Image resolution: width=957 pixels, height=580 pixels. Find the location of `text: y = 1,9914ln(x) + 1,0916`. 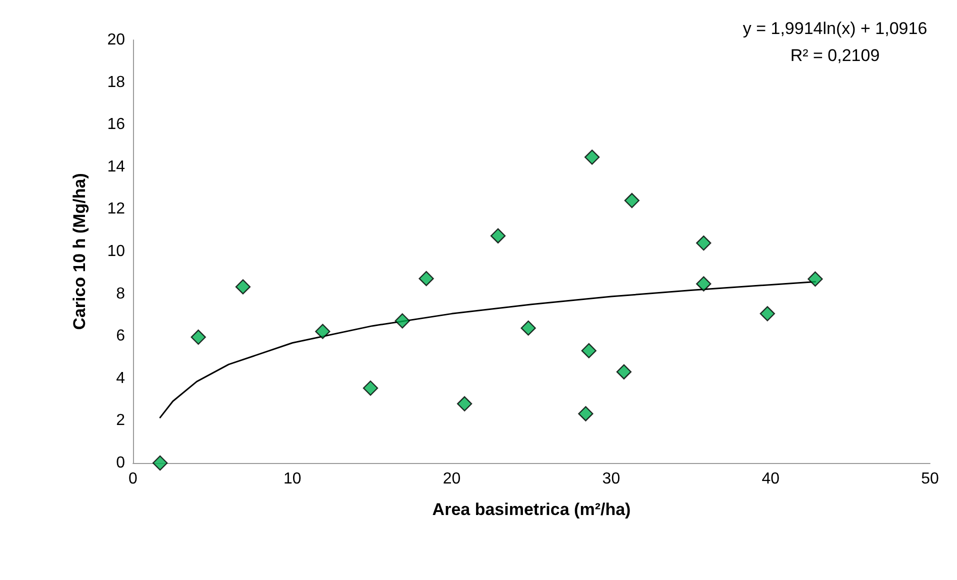

text: y = 1,9914ln(x) + 1,0916 is located at coordinates (835, 28).